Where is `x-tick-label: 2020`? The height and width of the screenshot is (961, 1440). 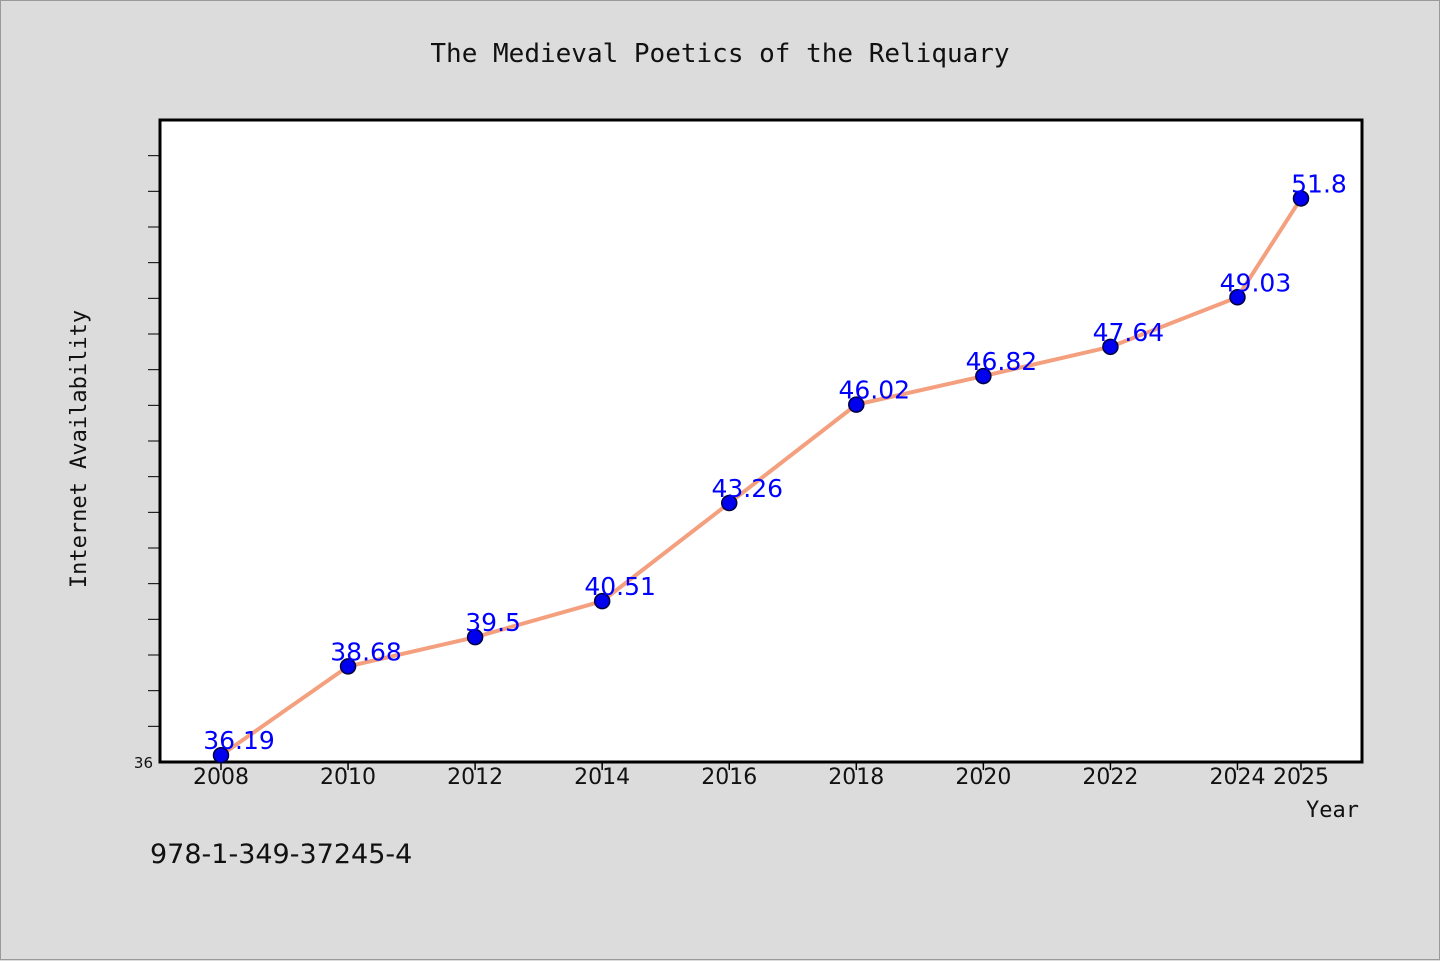
x-tick-label: 2020 is located at coordinates (983, 777).